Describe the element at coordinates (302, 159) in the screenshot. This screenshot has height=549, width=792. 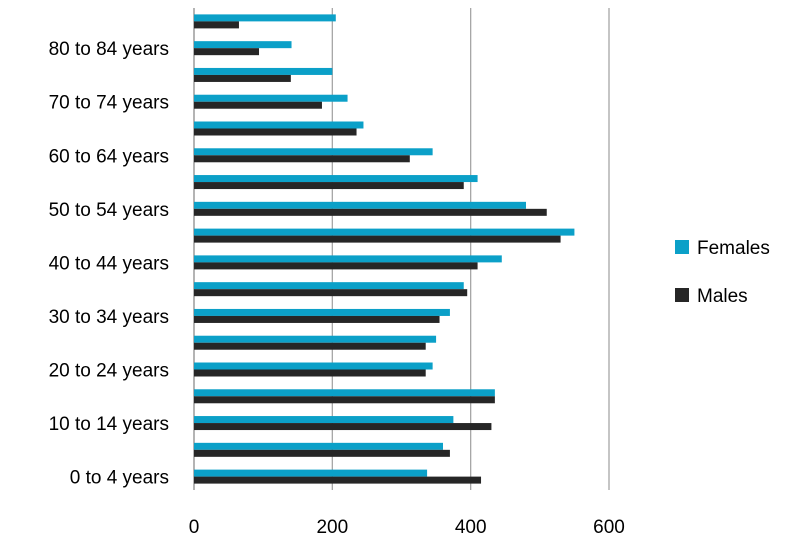
I see `bar-males-60-to-64-years` at that location.